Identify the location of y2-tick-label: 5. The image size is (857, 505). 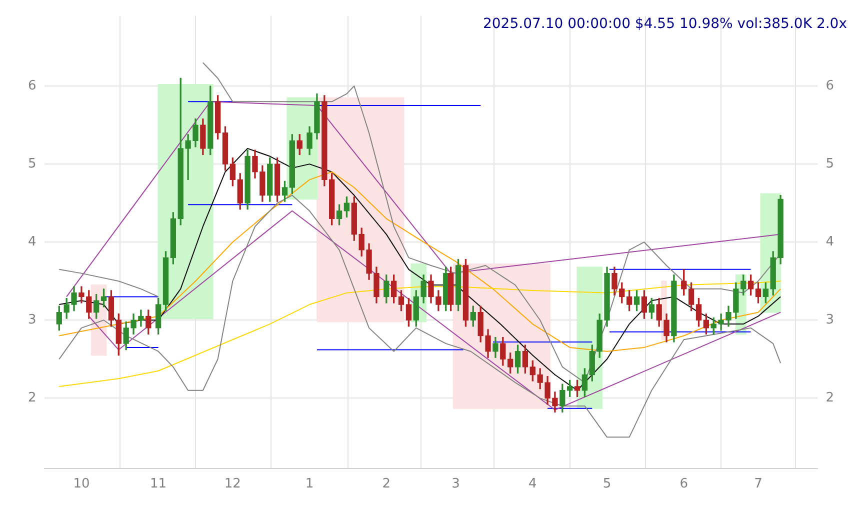
(830, 164).